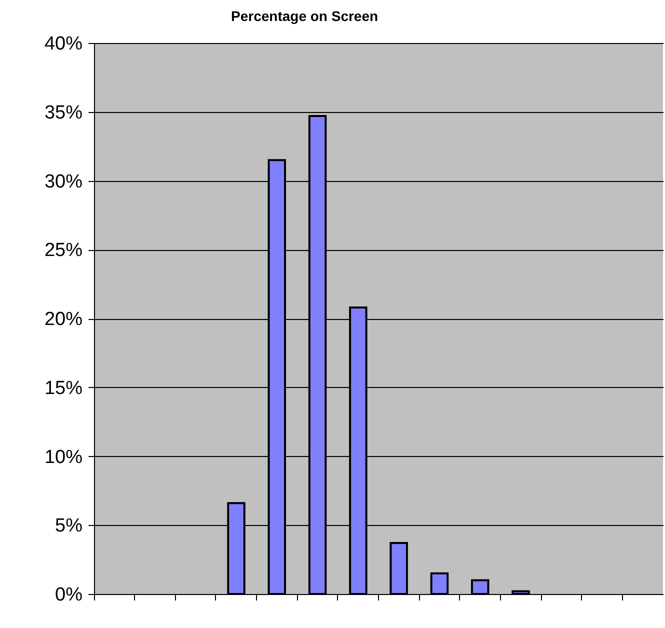  What do you see at coordinates (63, 251) in the screenshot?
I see `y-tick-label: 25%` at bounding box center [63, 251].